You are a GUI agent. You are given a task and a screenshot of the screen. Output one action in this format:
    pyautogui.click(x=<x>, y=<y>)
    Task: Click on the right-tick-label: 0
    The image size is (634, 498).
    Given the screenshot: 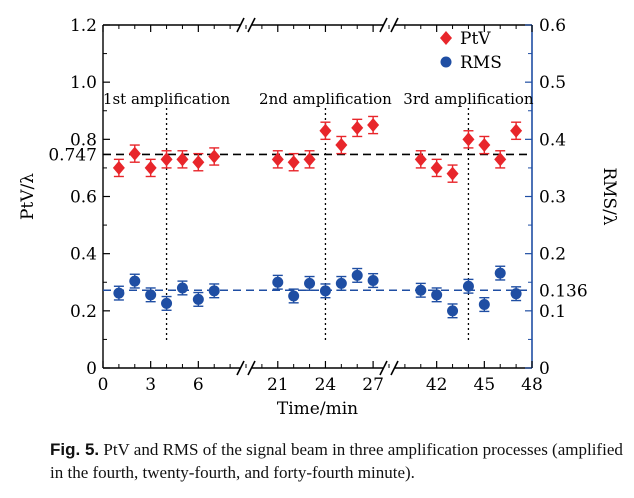 What is the action you would take?
    pyautogui.click(x=544, y=369)
    